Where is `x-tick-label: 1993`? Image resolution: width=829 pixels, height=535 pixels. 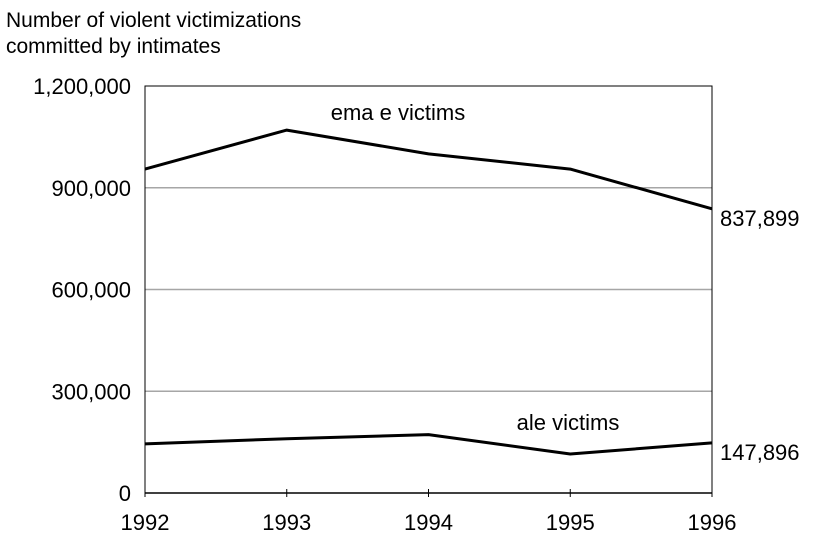
x-tick-label: 1993 is located at coordinates (286, 522).